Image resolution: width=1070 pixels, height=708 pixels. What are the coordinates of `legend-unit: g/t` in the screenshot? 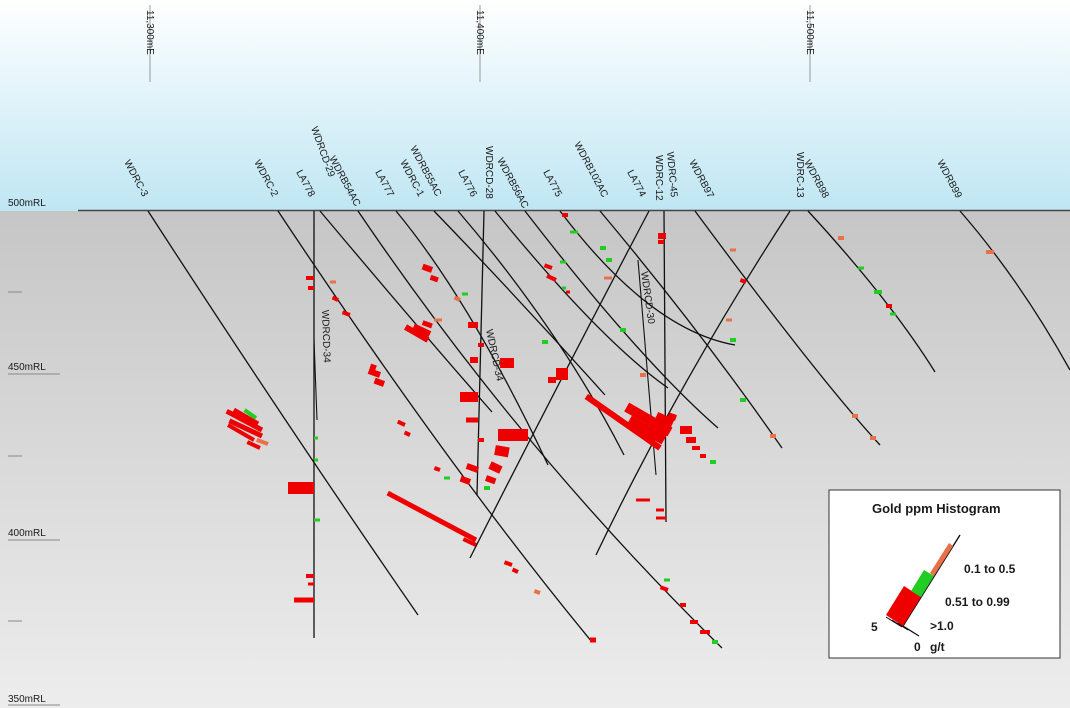 It's located at (937, 647).